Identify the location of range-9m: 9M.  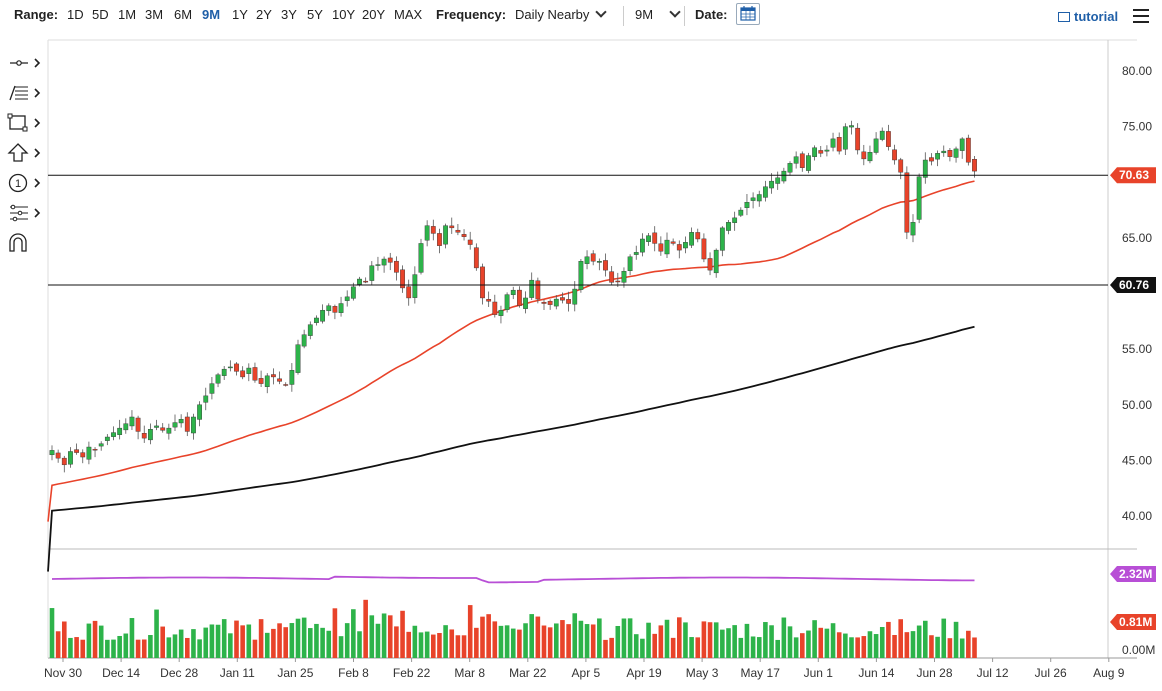
(211, 14).